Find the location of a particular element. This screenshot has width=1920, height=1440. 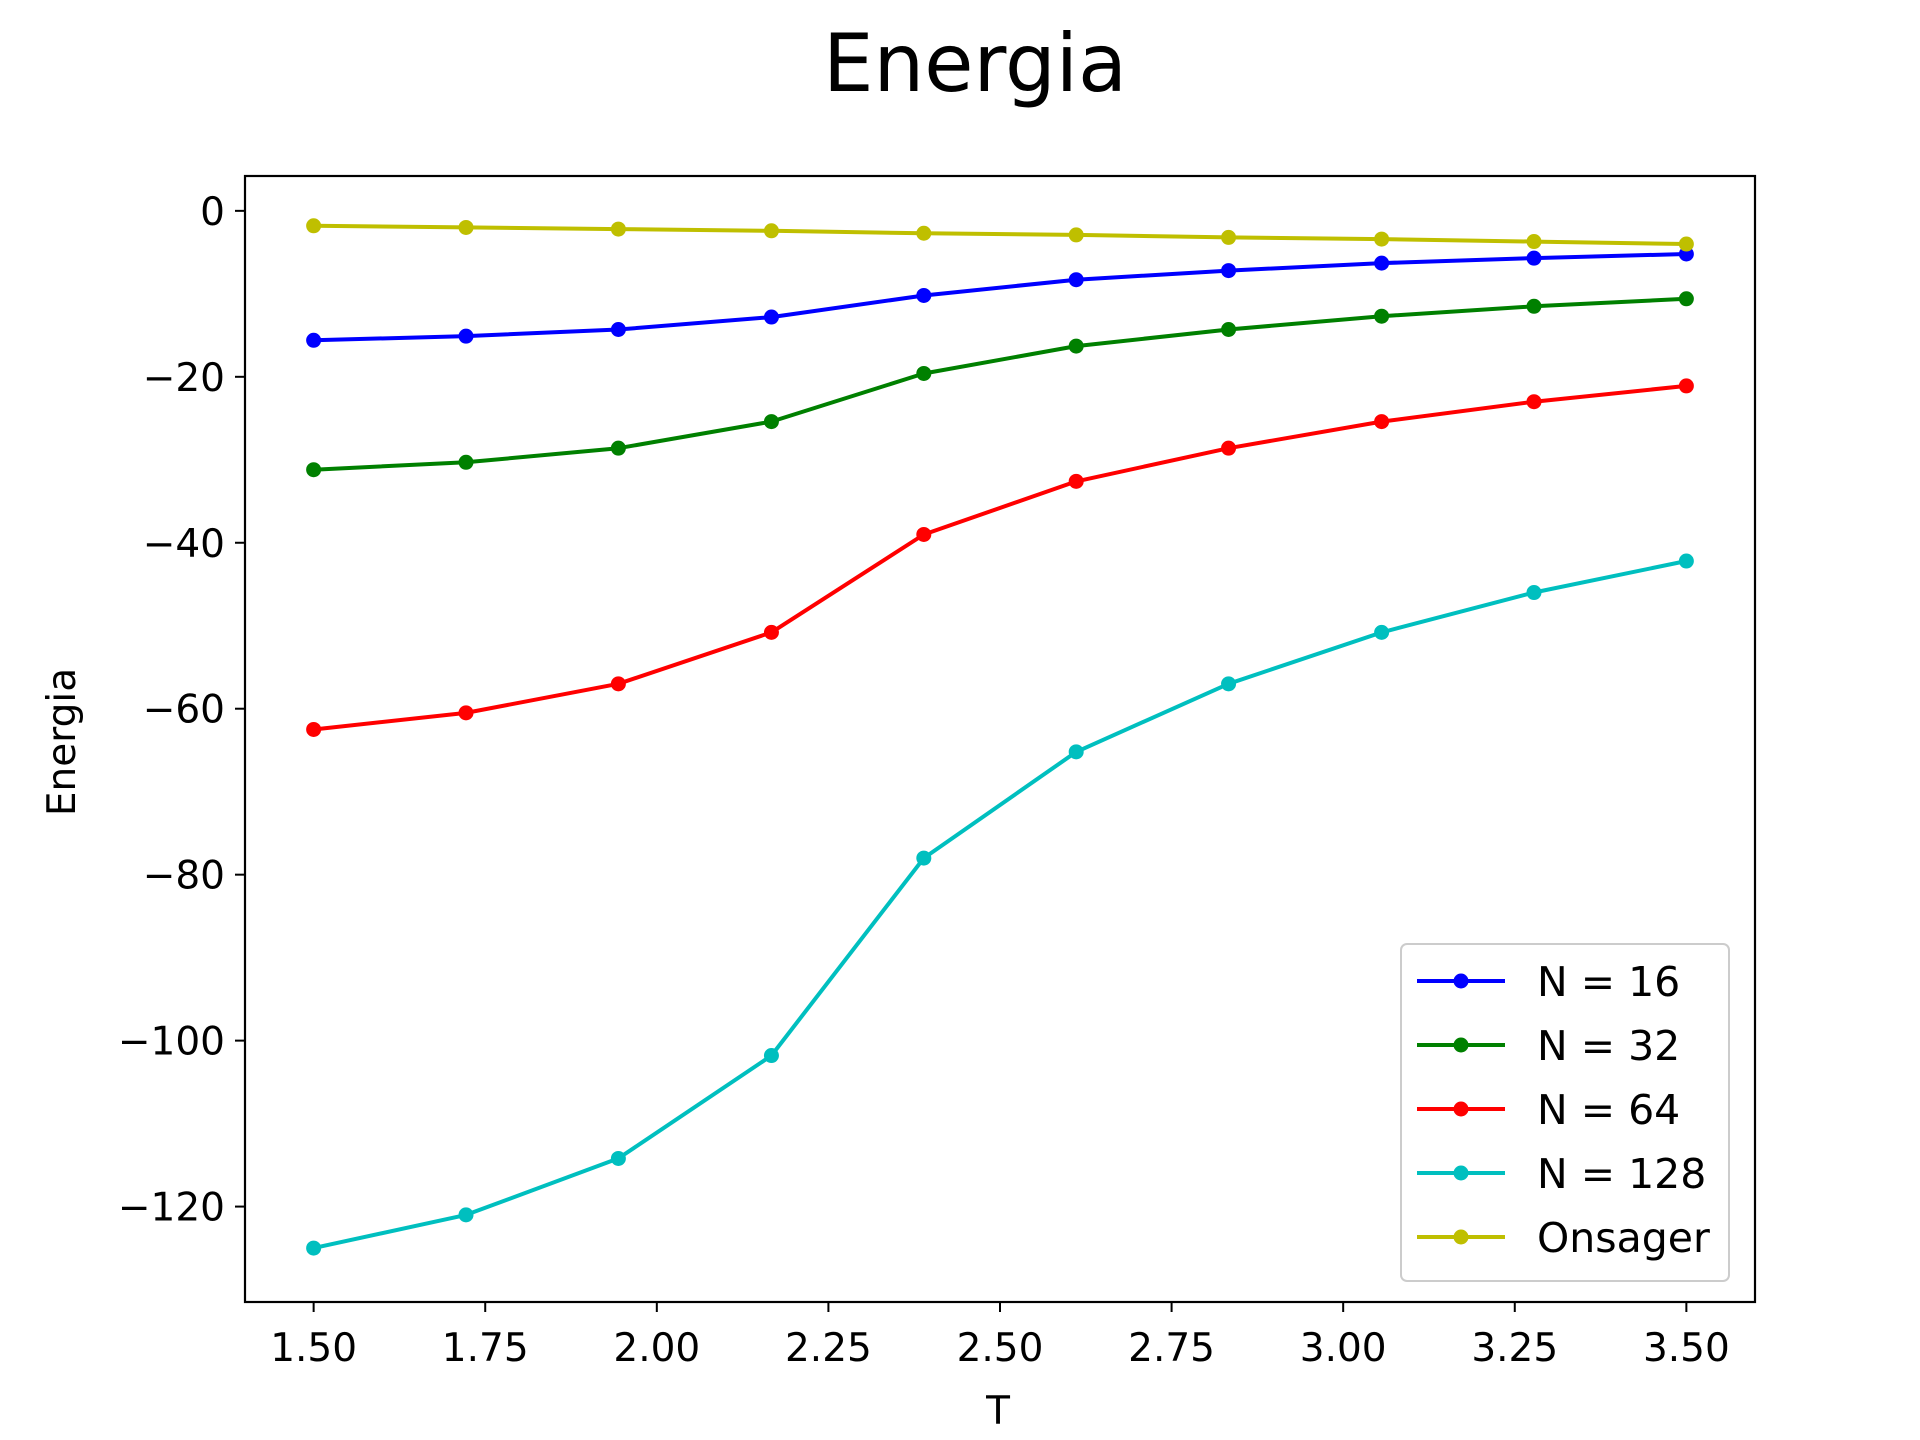

x-axis-title: T is located at coordinates (997, 1411).